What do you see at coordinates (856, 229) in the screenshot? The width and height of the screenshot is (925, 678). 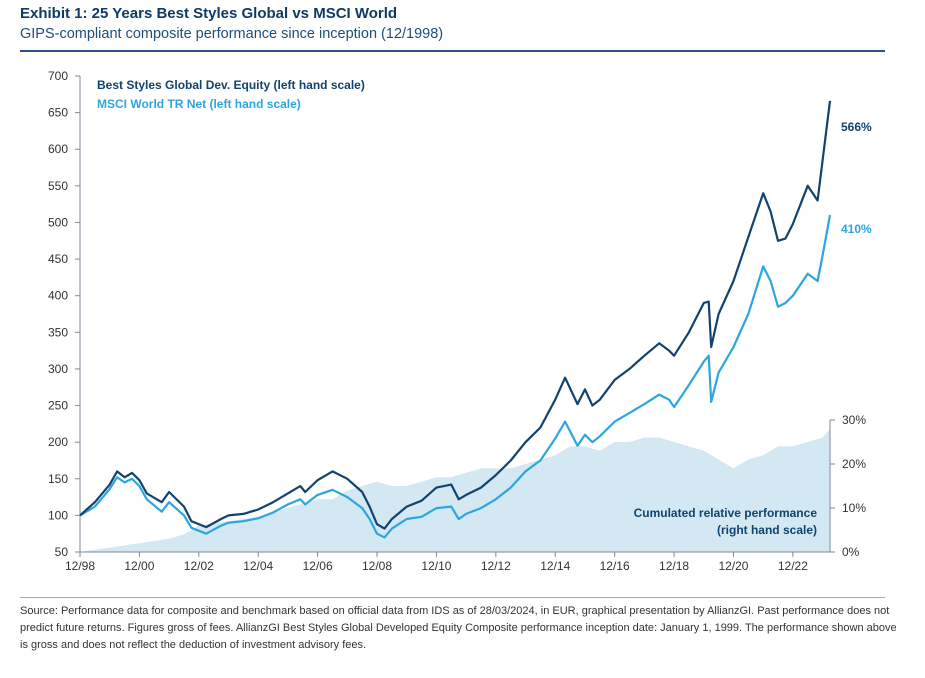 I see `series-end-label: 410%` at bounding box center [856, 229].